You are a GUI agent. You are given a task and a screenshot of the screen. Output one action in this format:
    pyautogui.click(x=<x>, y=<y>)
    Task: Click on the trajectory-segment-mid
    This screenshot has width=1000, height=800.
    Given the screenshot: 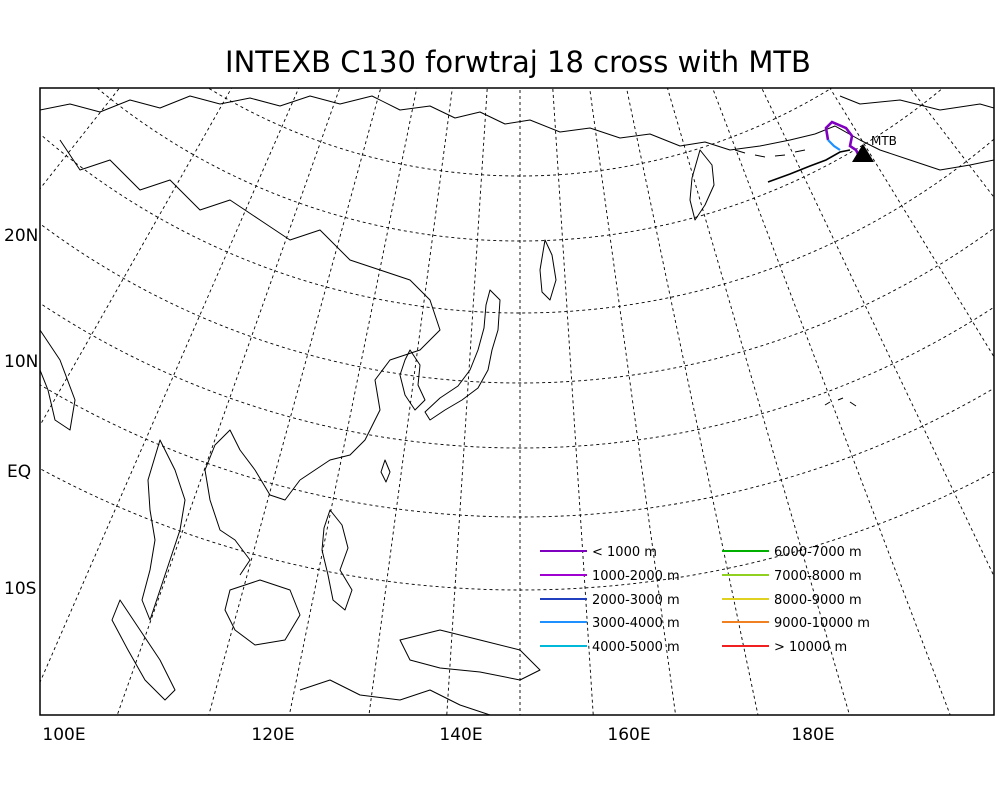 What is the action you would take?
    pyautogui.click(x=834, y=145)
    